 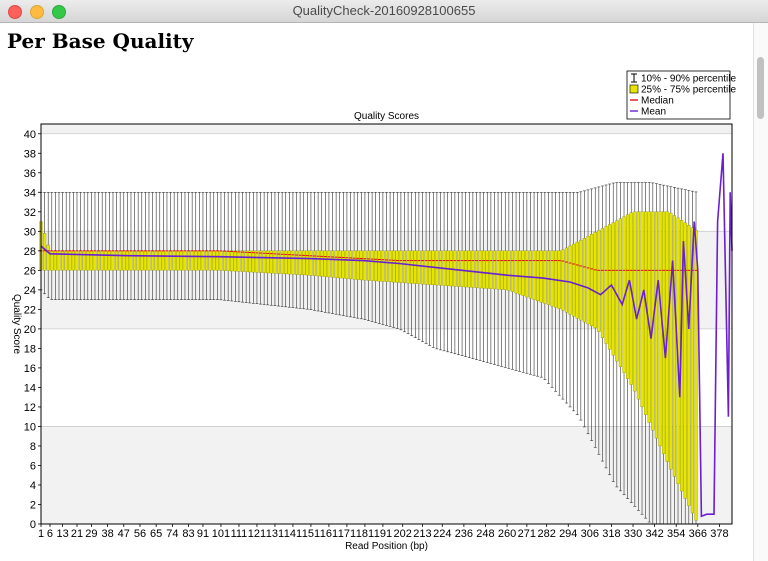 I want to click on x-tick-label: 65, so click(x=156, y=534).